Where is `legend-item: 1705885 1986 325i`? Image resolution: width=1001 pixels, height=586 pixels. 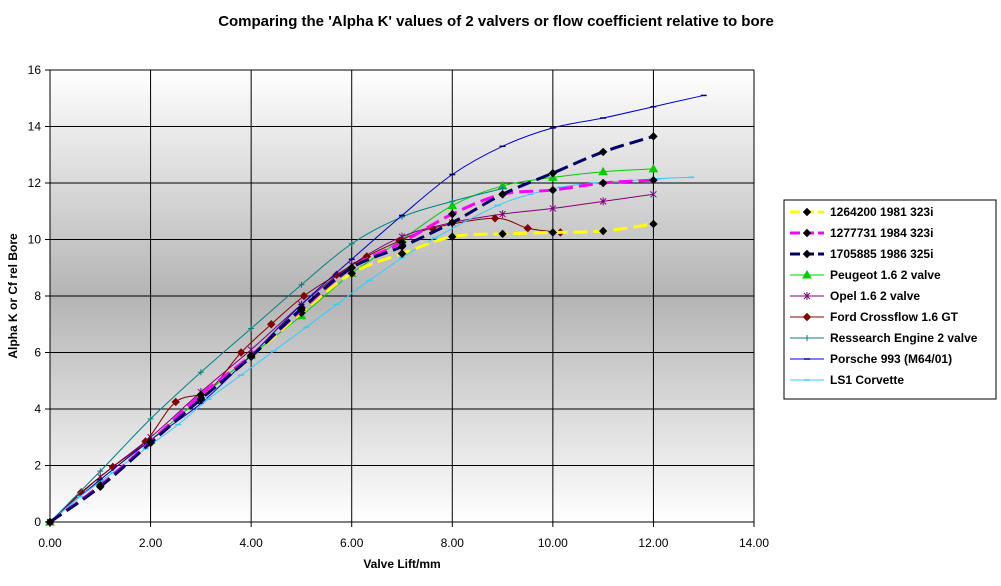
legend-item: 1705885 1986 325i is located at coordinates (861, 254).